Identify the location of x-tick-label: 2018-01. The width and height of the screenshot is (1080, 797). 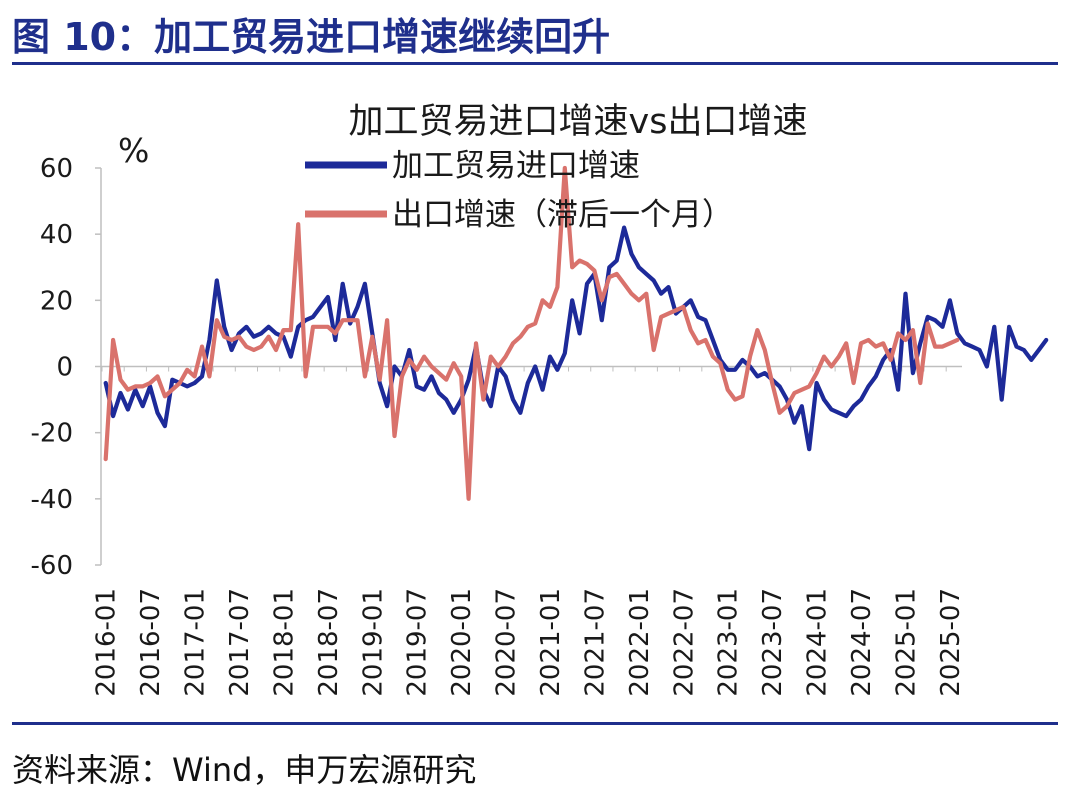
(284, 642).